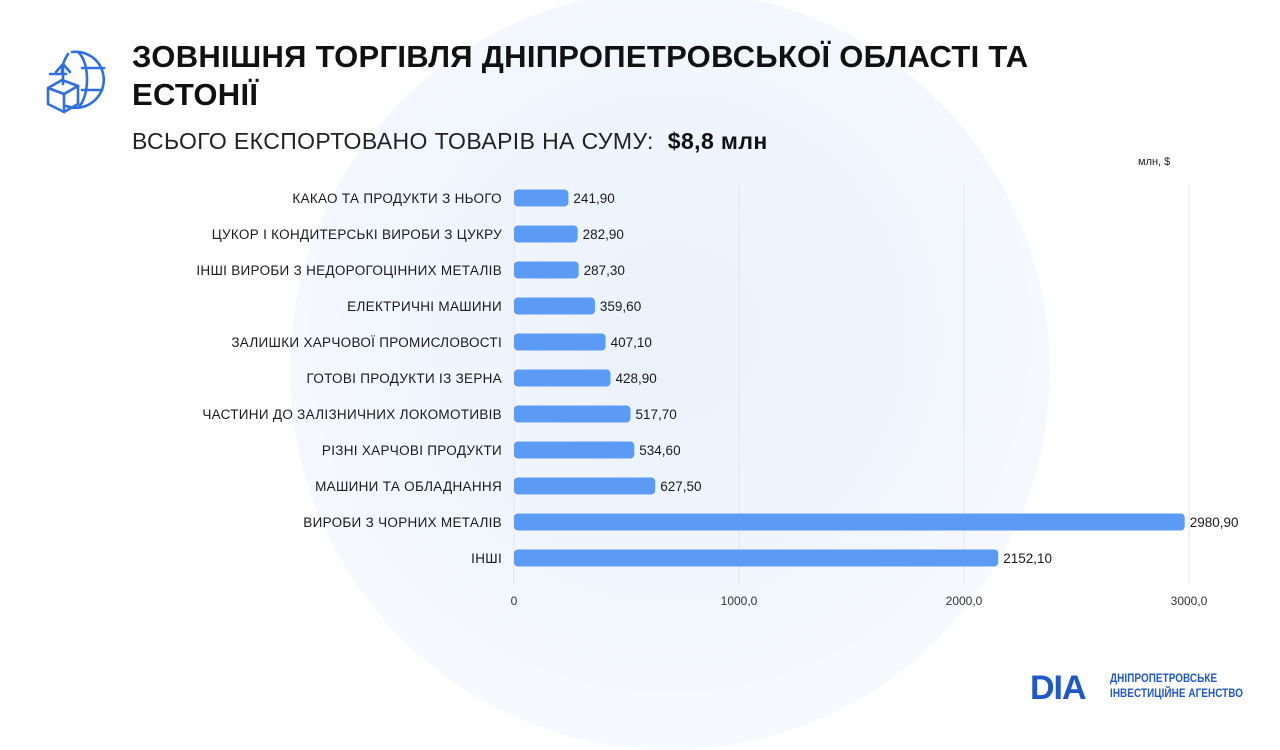  I want to click on data-label: 282,90, so click(603, 234).